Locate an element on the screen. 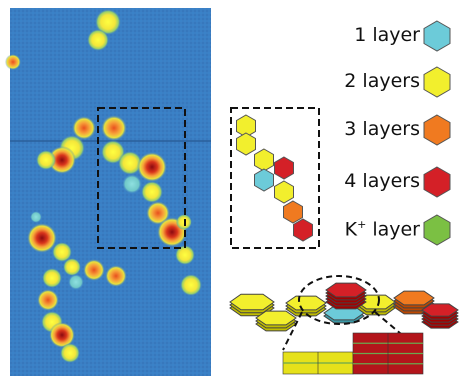 This screenshot has width=464, height=384. legend-label-4-layers: 4 layers is located at coordinates (382, 181).